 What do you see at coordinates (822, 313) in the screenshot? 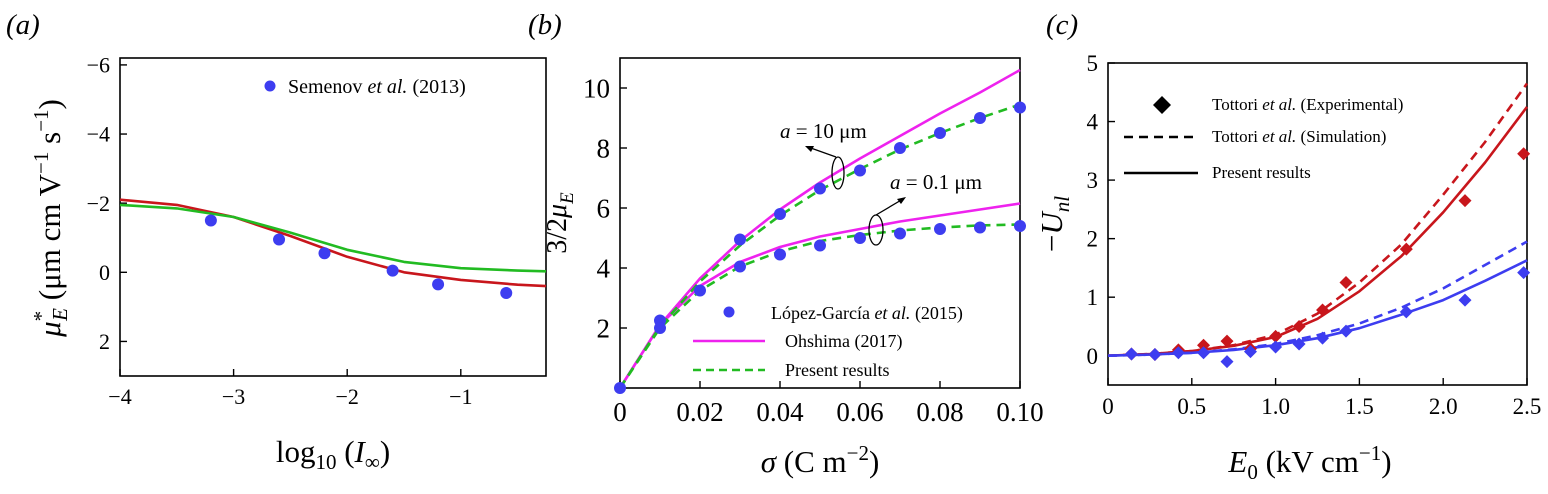
I see `lgb1-a: López-García` at bounding box center [822, 313].